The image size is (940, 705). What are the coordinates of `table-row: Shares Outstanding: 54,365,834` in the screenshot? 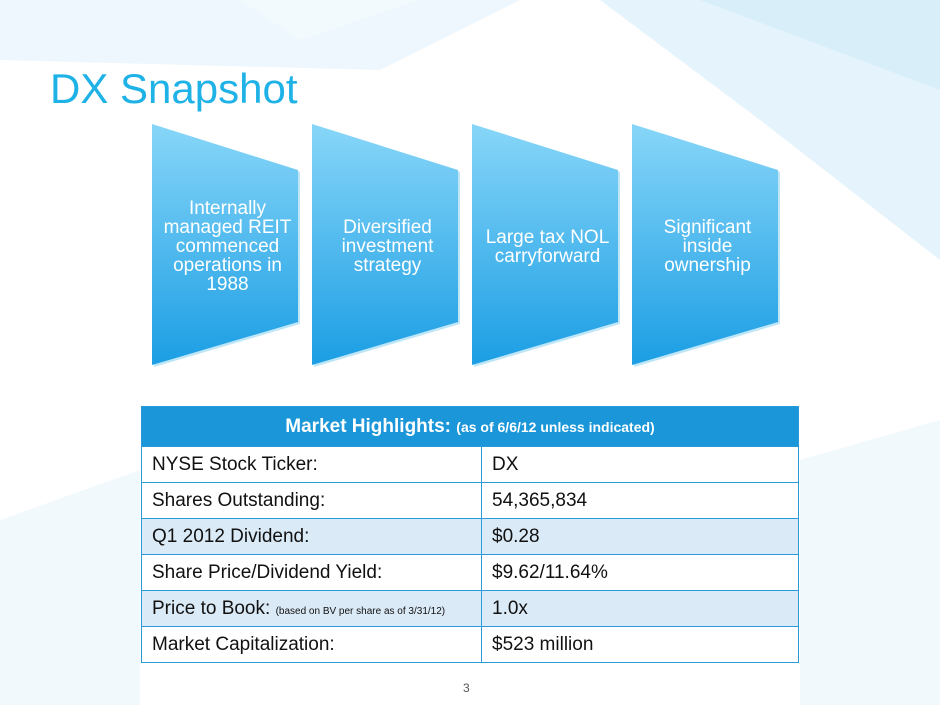 It's located at (470, 500).